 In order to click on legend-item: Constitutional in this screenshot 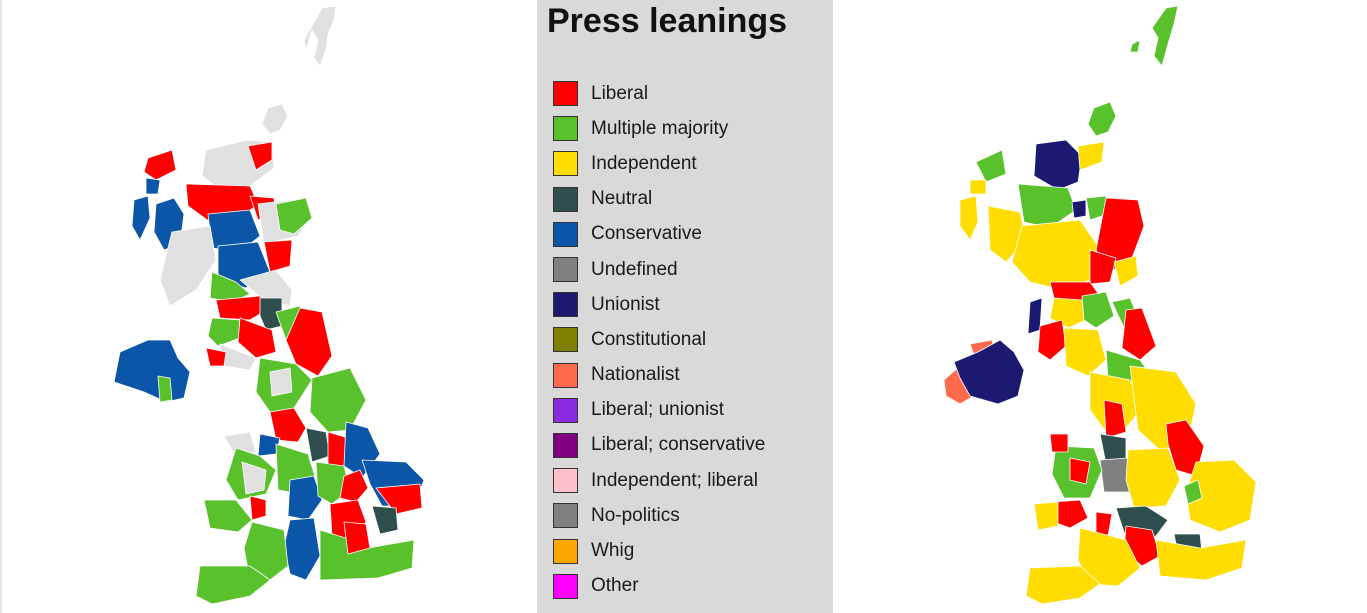, I will do `click(659, 339)`.